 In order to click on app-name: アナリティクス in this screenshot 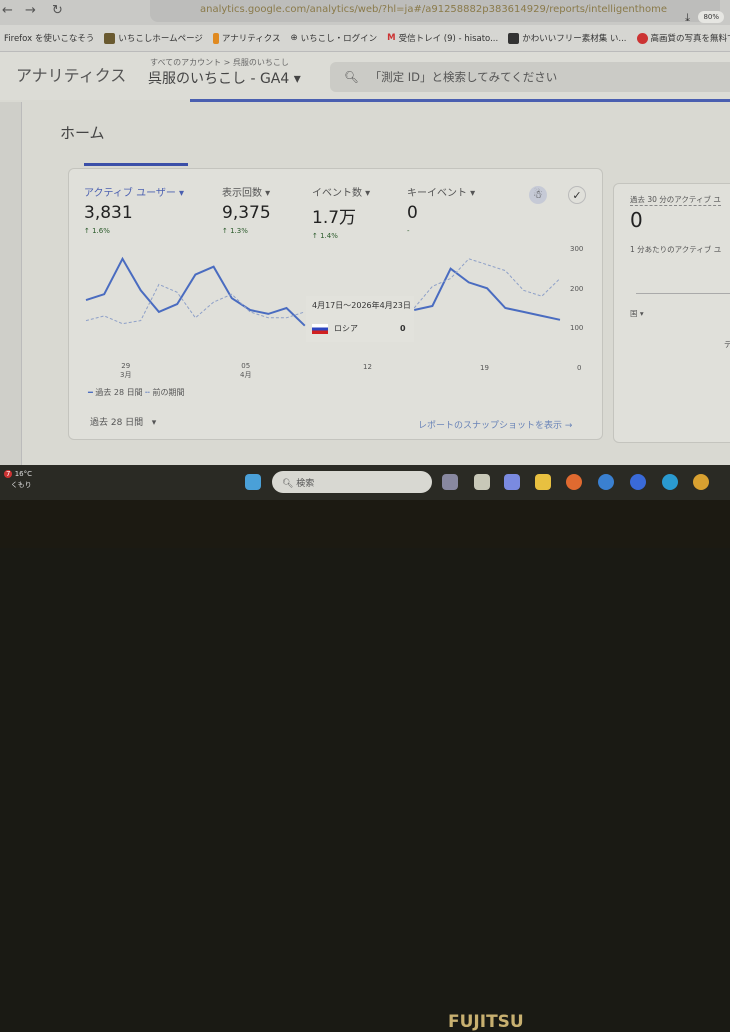, I will do `click(71, 75)`.